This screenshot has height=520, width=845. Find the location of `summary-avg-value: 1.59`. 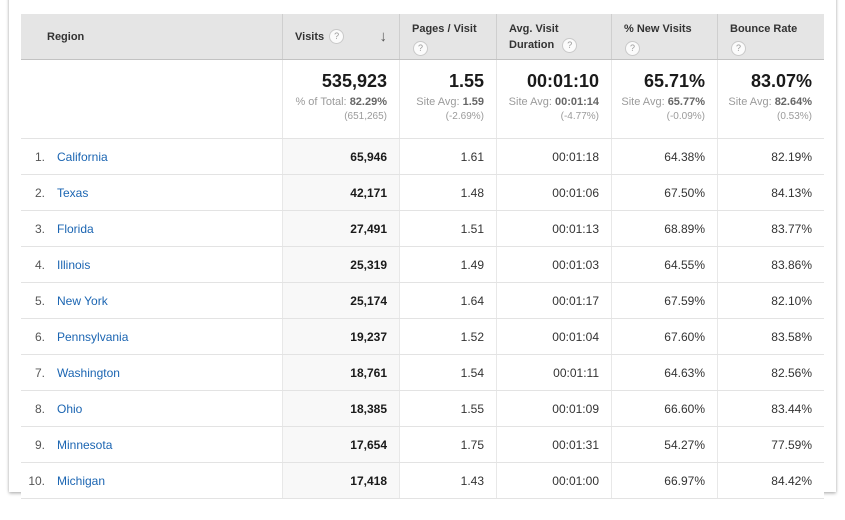

summary-avg-value: 1.59 is located at coordinates (473, 102).